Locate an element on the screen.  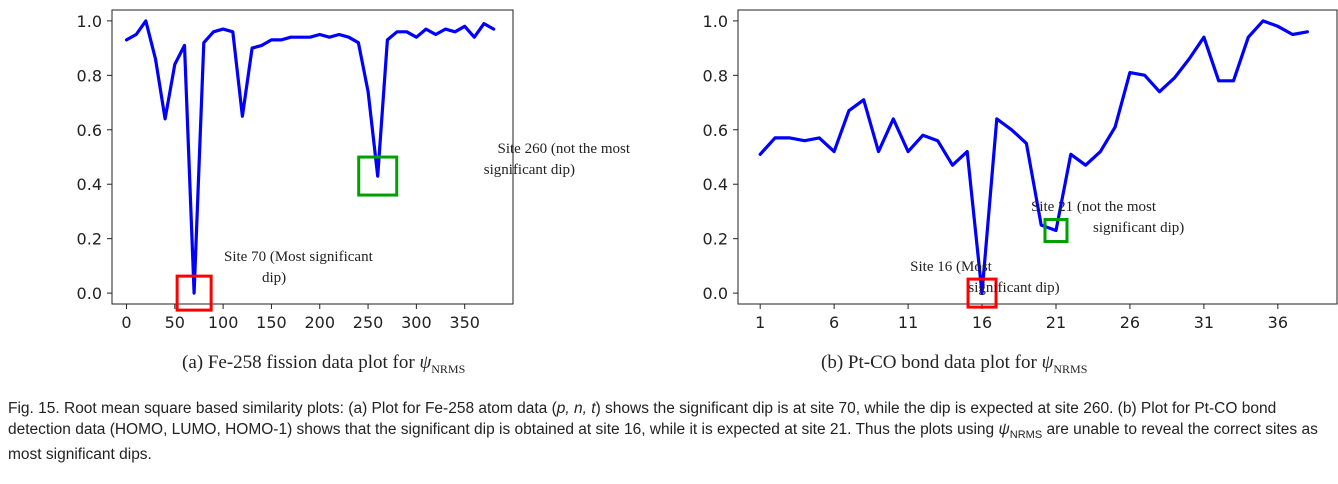
x-tick-label-b: 16 is located at coordinates (982, 322).